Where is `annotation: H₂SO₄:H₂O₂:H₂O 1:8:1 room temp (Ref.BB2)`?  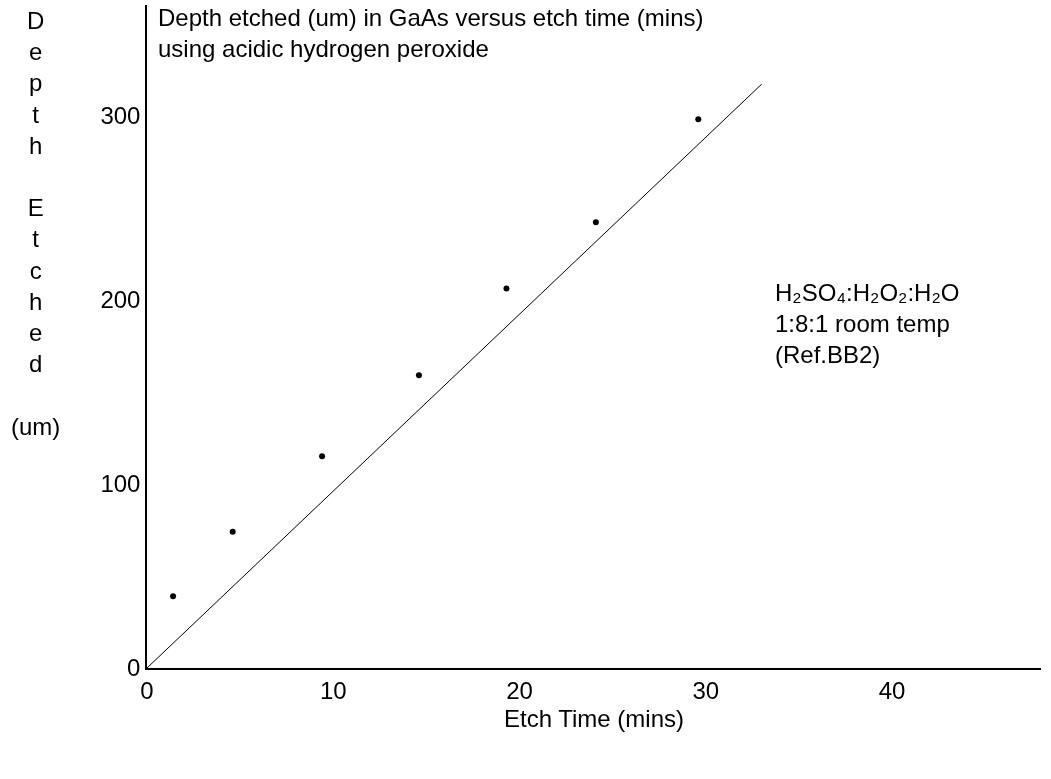
annotation: H₂SO₄:H₂O₂:H₂O 1:8:1 room temp (Ref.BB2) is located at coordinates (867, 324).